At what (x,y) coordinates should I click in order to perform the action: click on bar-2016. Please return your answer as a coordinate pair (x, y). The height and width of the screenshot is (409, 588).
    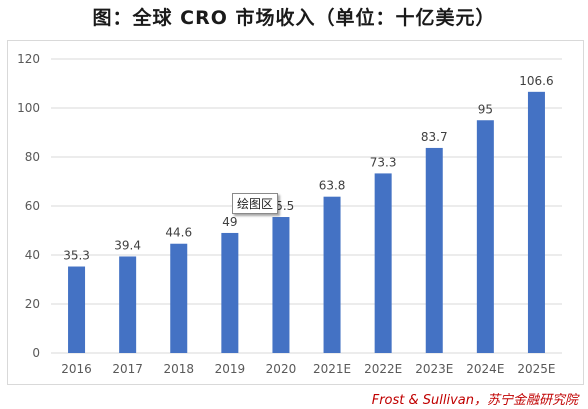
    Looking at the image, I should click on (77, 309).